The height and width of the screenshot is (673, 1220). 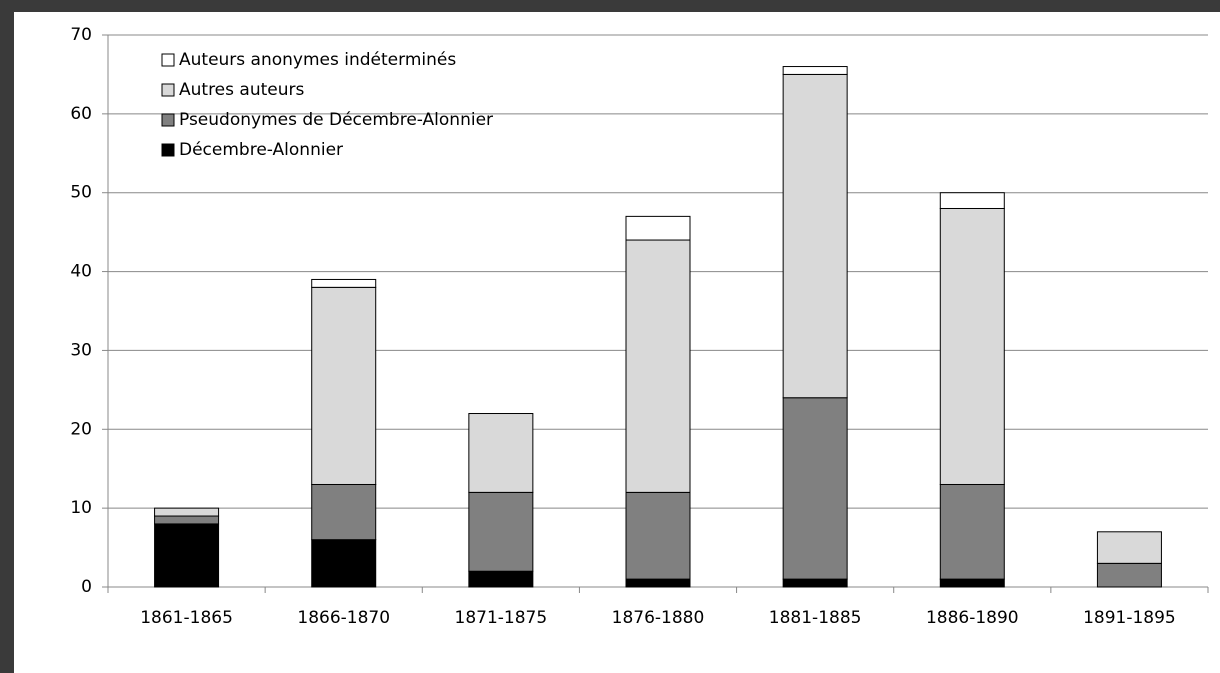 What do you see at coordinates (86, 587) in the screenshot?
I see `y-tick-label: 0` at bounding box center [86, 587].